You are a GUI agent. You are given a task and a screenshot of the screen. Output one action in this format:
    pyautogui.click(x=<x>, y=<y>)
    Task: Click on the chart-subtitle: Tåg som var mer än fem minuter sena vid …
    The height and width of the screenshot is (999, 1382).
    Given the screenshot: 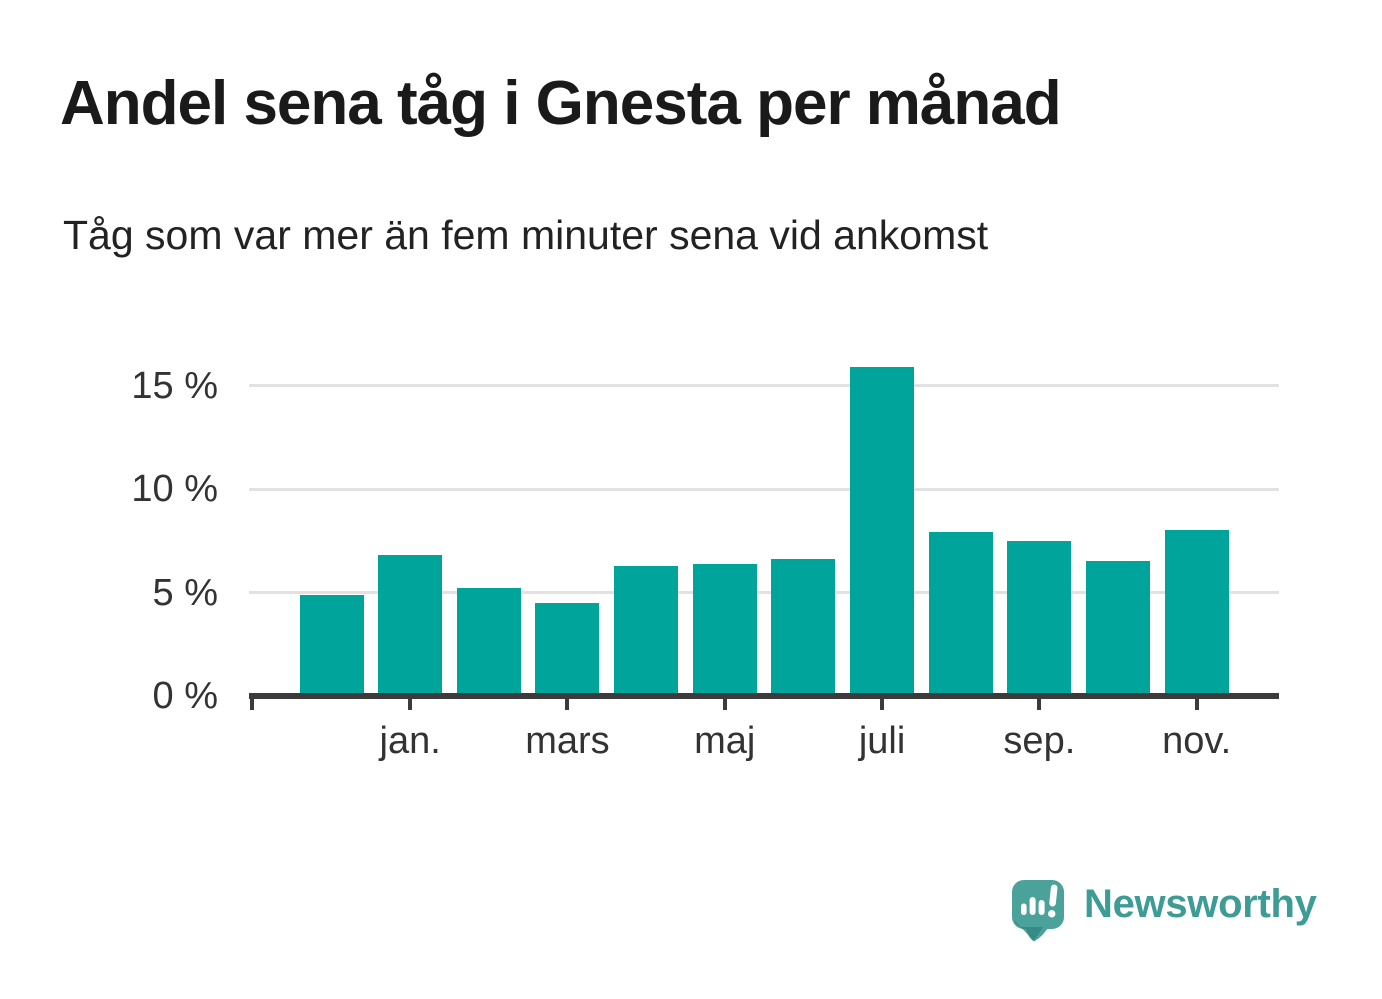 What is the action you would take?
    pyautogui.click(x=526, y=235)
    